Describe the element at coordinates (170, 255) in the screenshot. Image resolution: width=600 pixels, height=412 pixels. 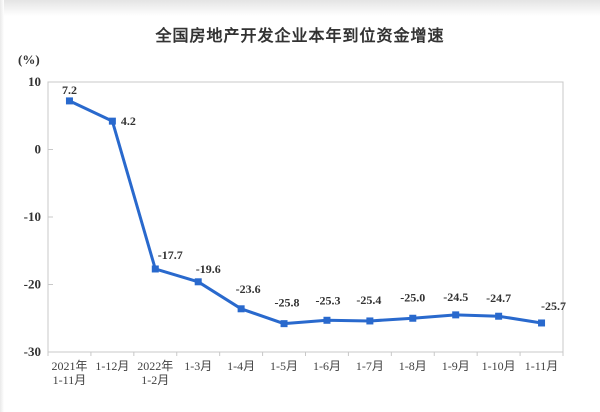
I see `data-point-label: -17.7` at that location.